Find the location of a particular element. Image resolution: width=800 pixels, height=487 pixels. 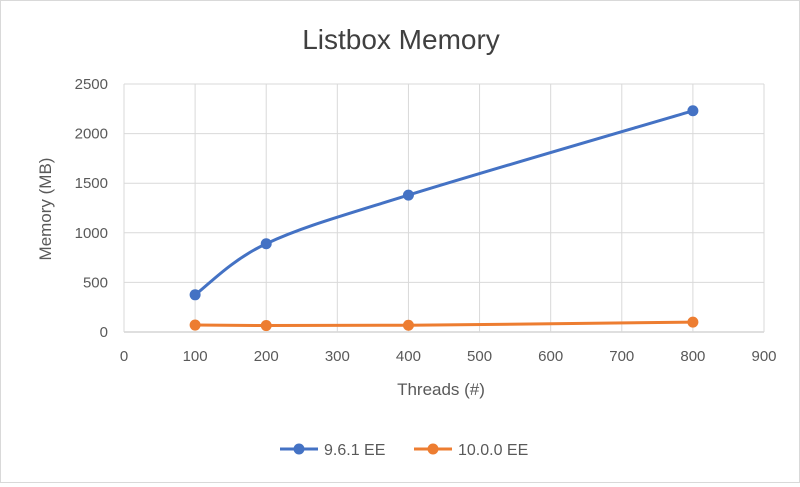

x-tick-label: 300 is located at coordinates (337, 356).